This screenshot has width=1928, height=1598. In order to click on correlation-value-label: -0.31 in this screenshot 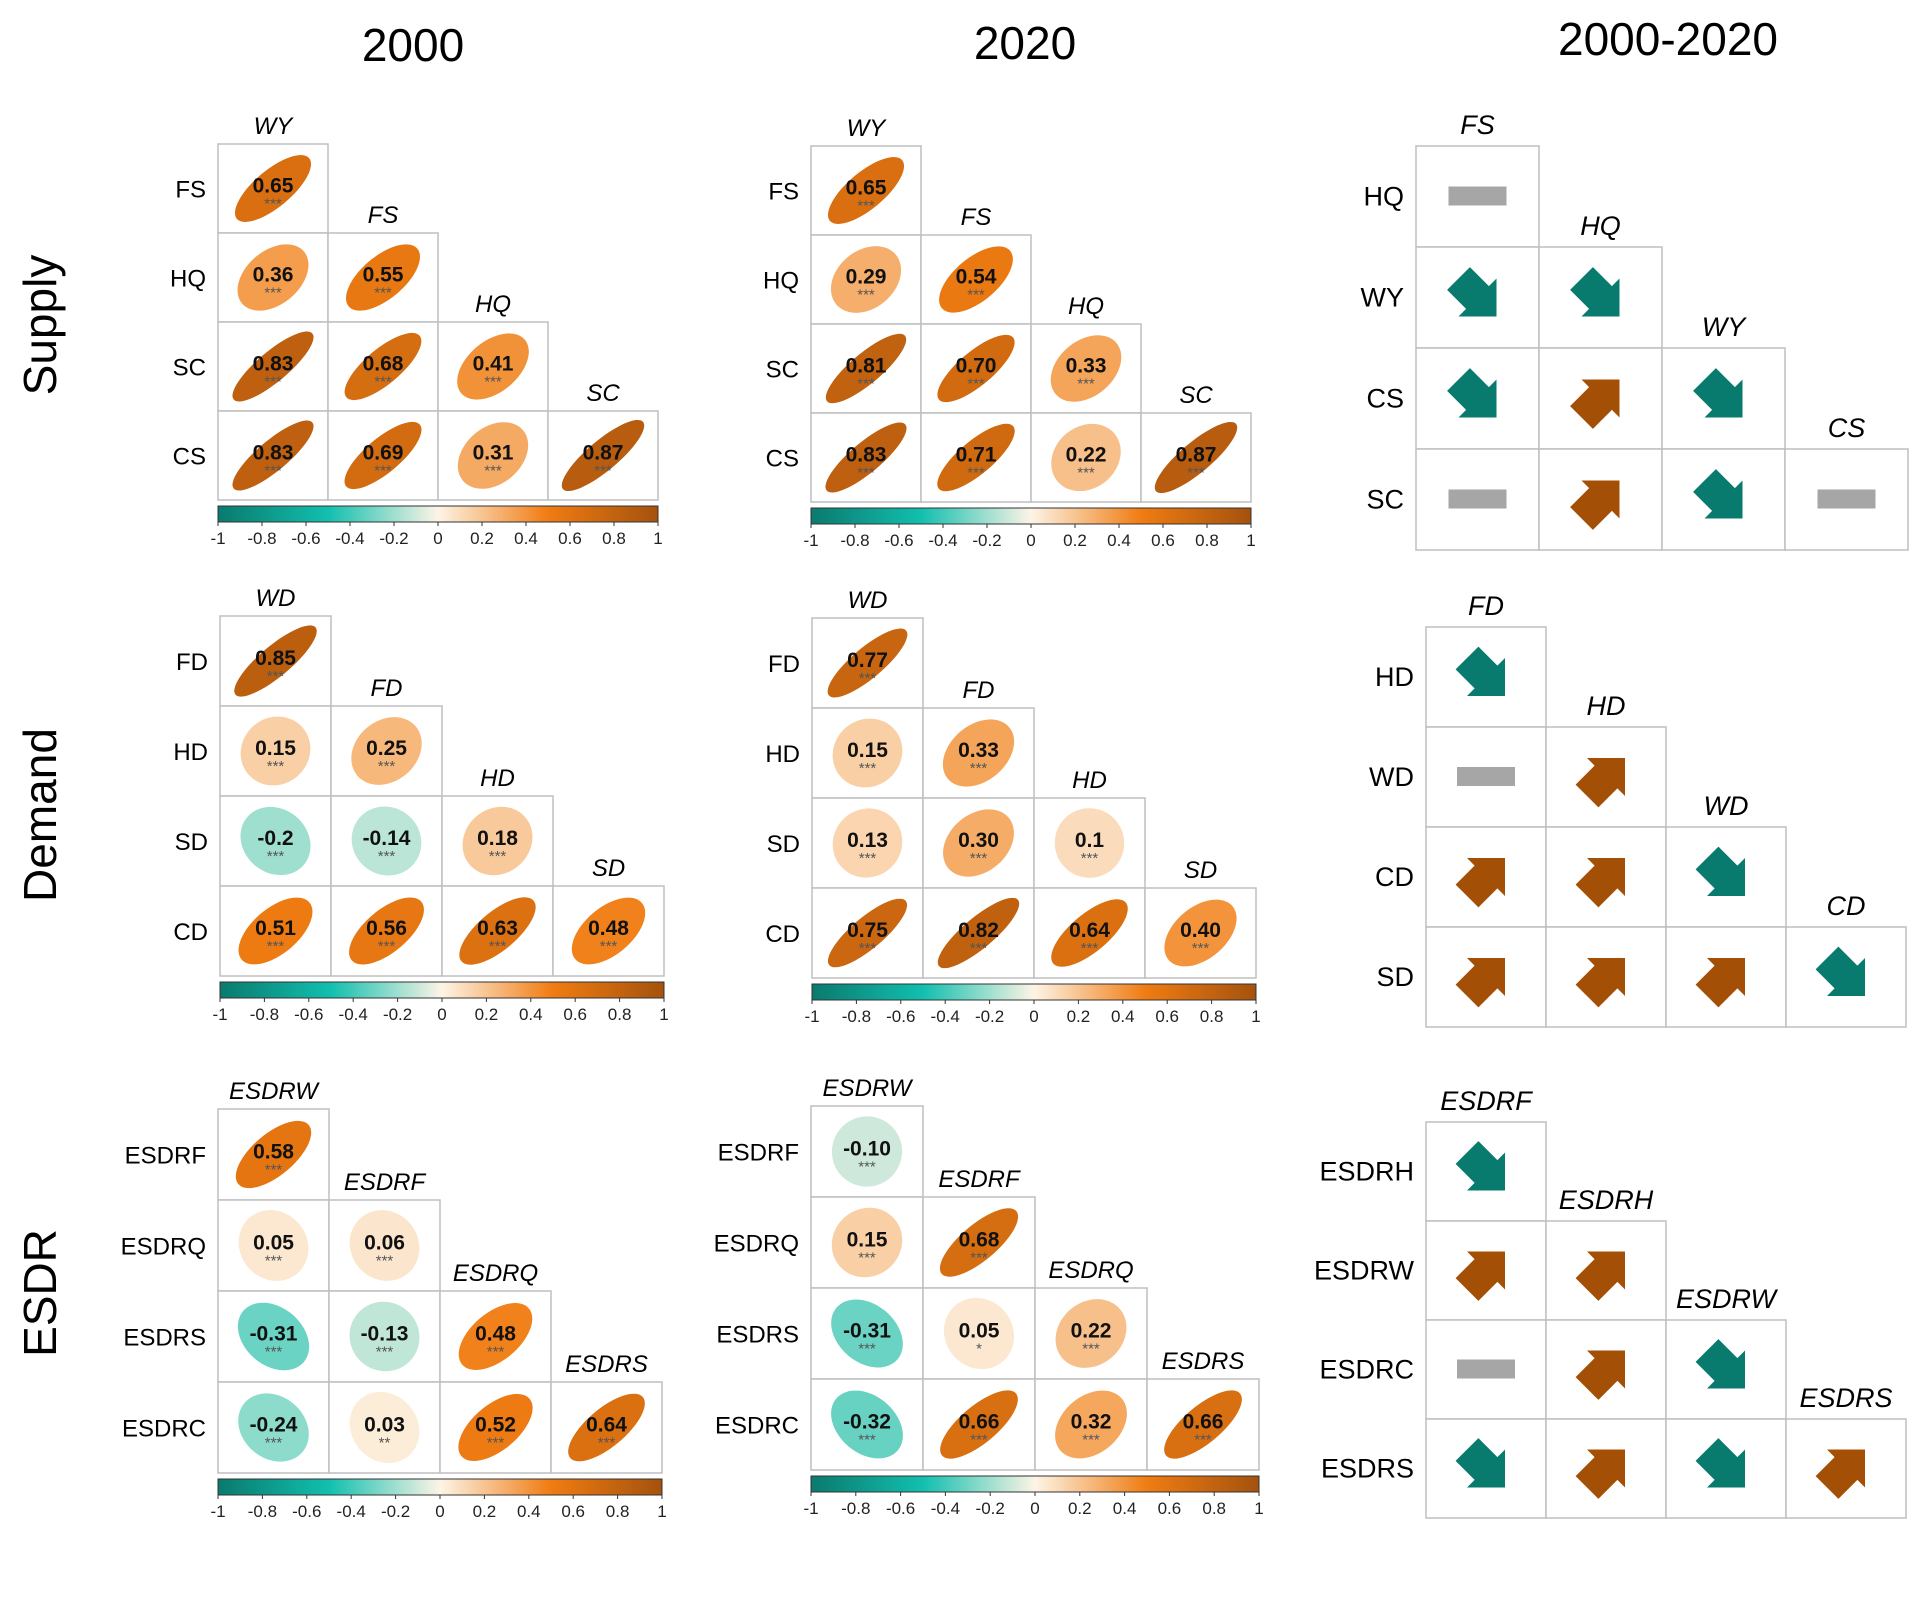, I will do `click(867, 1331)`.